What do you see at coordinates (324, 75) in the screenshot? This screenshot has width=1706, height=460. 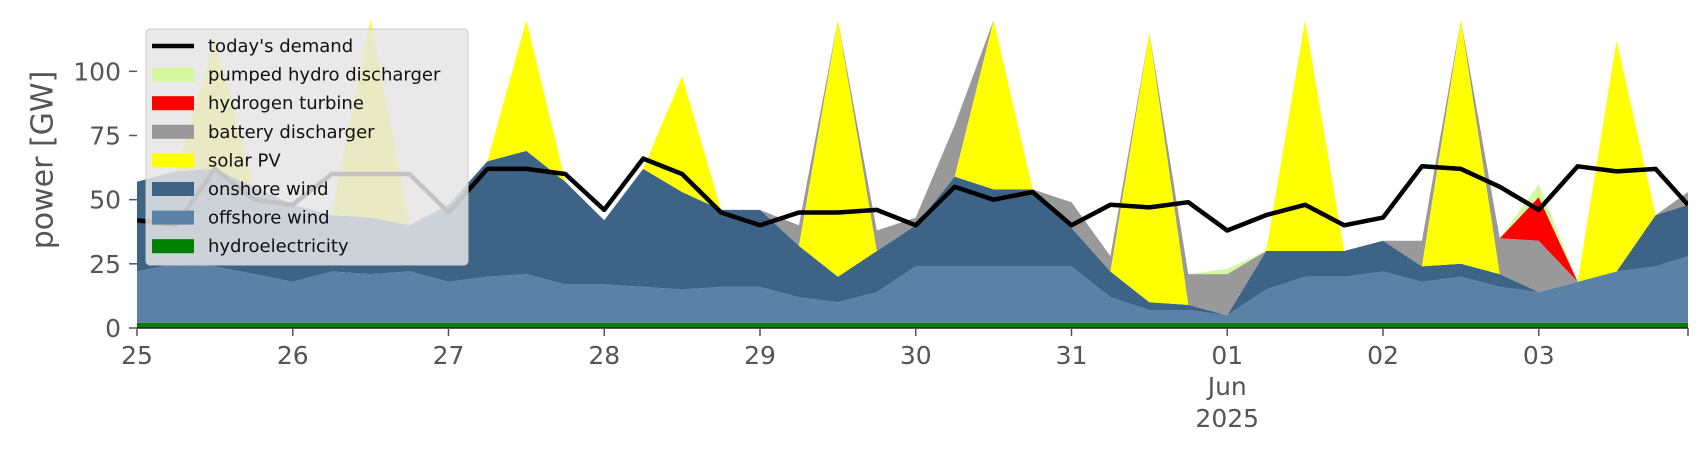 I see `legend-label: pumped hydro discharger` at bounding box center [324, 75].